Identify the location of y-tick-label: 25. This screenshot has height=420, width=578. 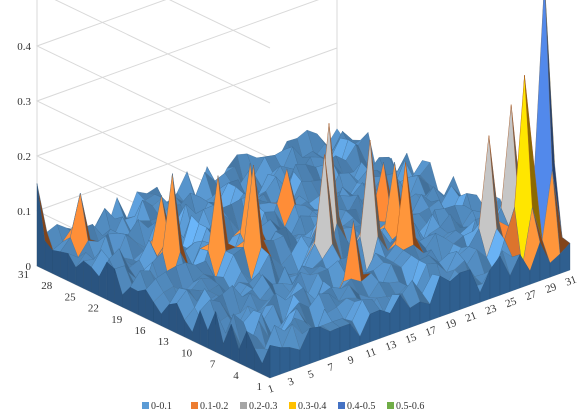
(71, 297).